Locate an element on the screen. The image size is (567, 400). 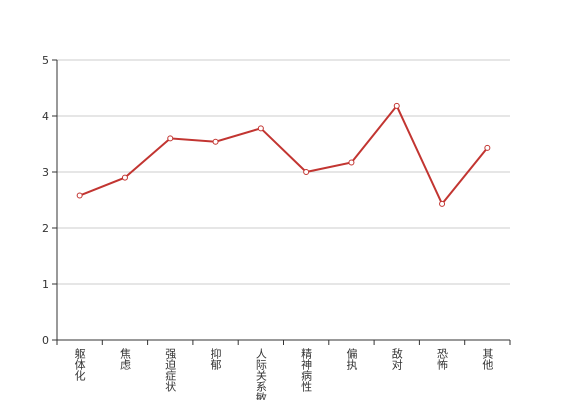
y-tick-label: 4 is located at coordinates (45, 116).